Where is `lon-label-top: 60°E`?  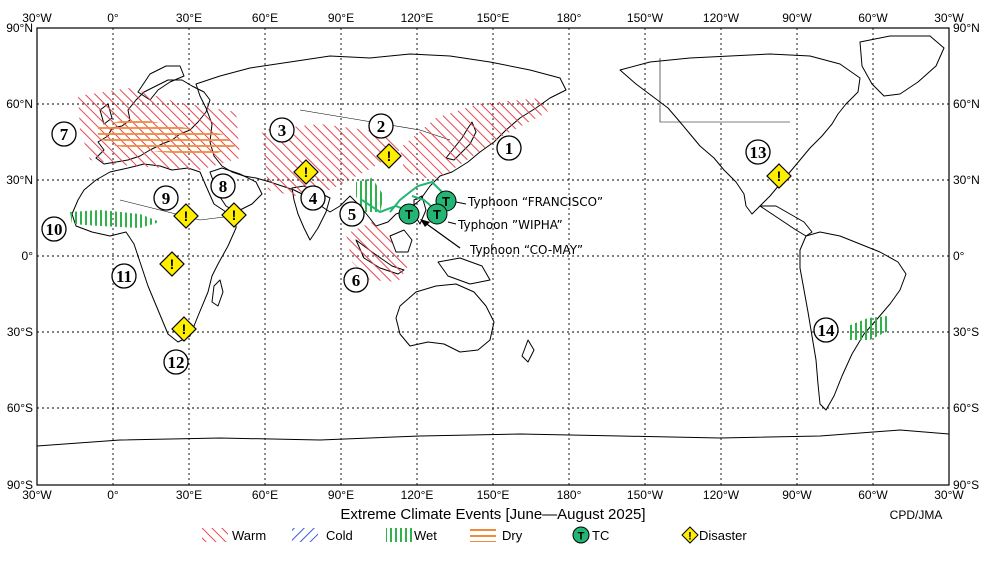 lon-label-top: 60°E is located at coordinates (265, 18).